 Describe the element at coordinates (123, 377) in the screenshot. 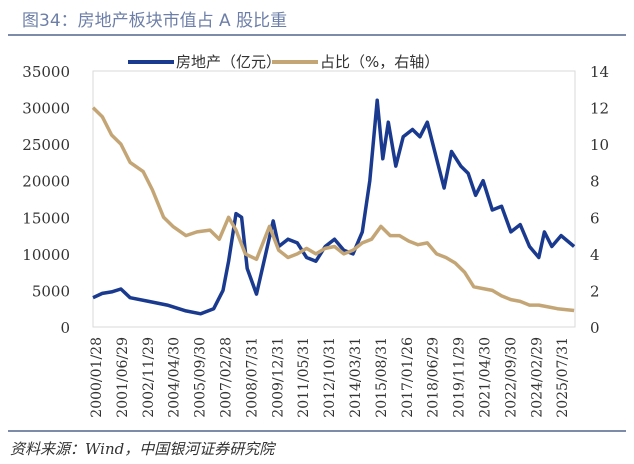

I see `x-axis-tick-label: 2001/06/29` at that location.